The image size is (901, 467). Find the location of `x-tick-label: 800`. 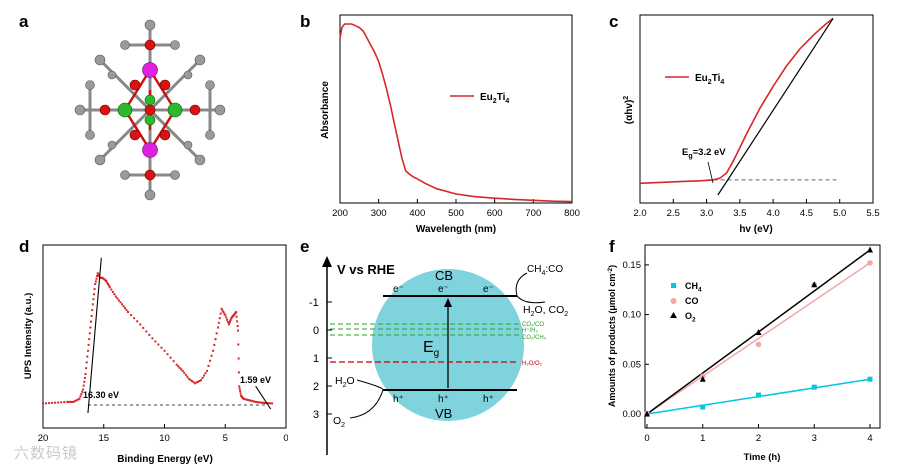

x-tick-label: 800 is located at coordinates (572, 213).